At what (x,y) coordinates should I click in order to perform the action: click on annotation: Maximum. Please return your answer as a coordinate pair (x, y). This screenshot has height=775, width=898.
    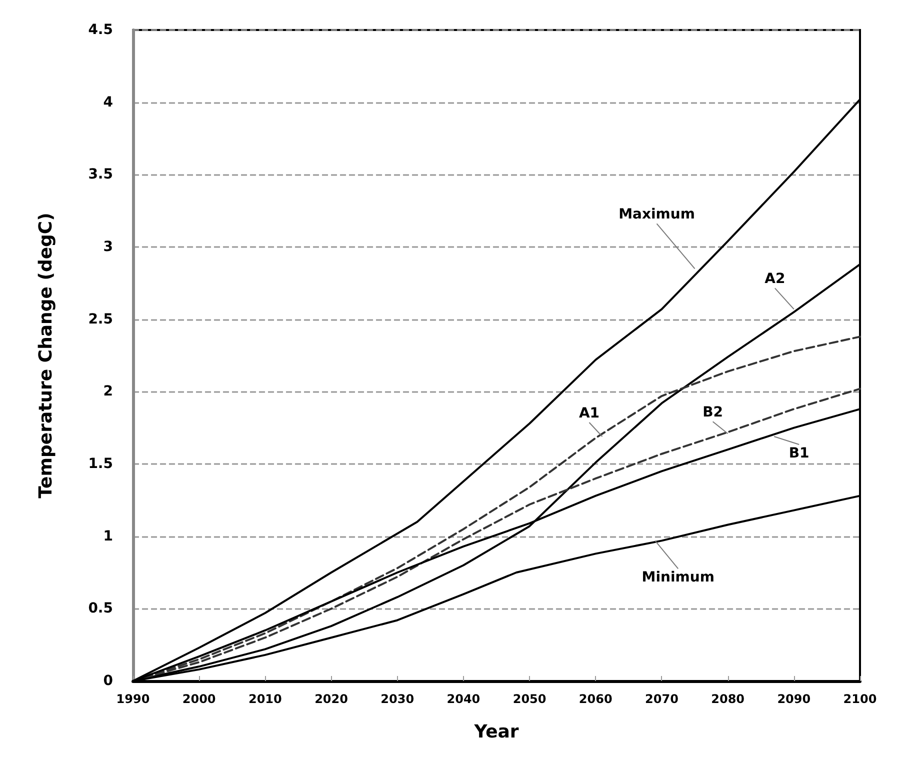
    Looking at the image, I should click on (656, 214).